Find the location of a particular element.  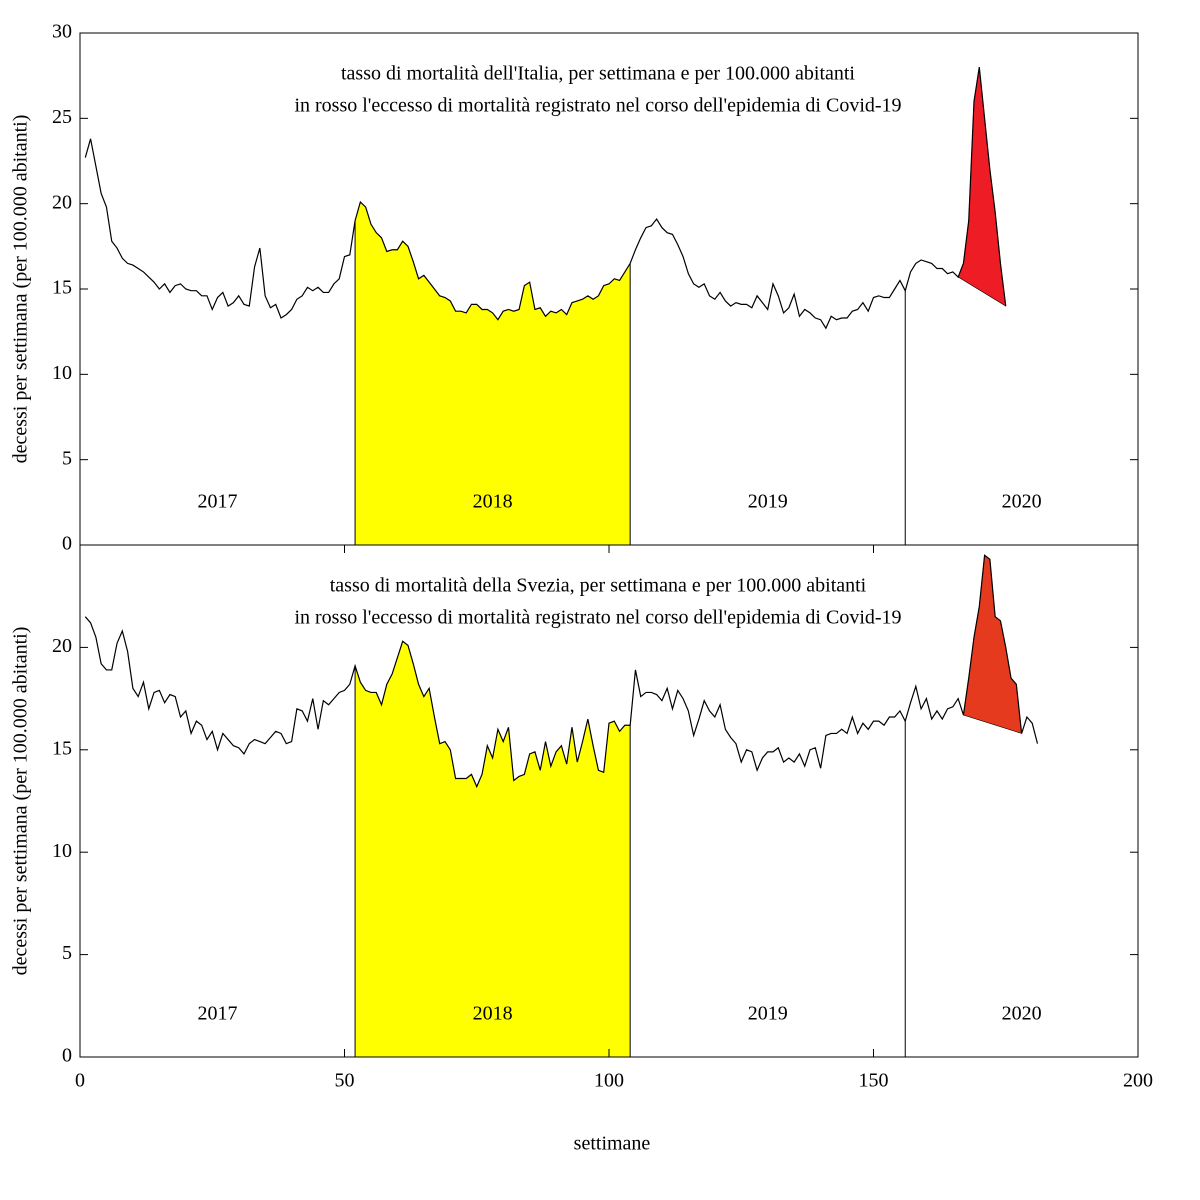

x-tick-label: 150 is located at coordinates (874, 1081).